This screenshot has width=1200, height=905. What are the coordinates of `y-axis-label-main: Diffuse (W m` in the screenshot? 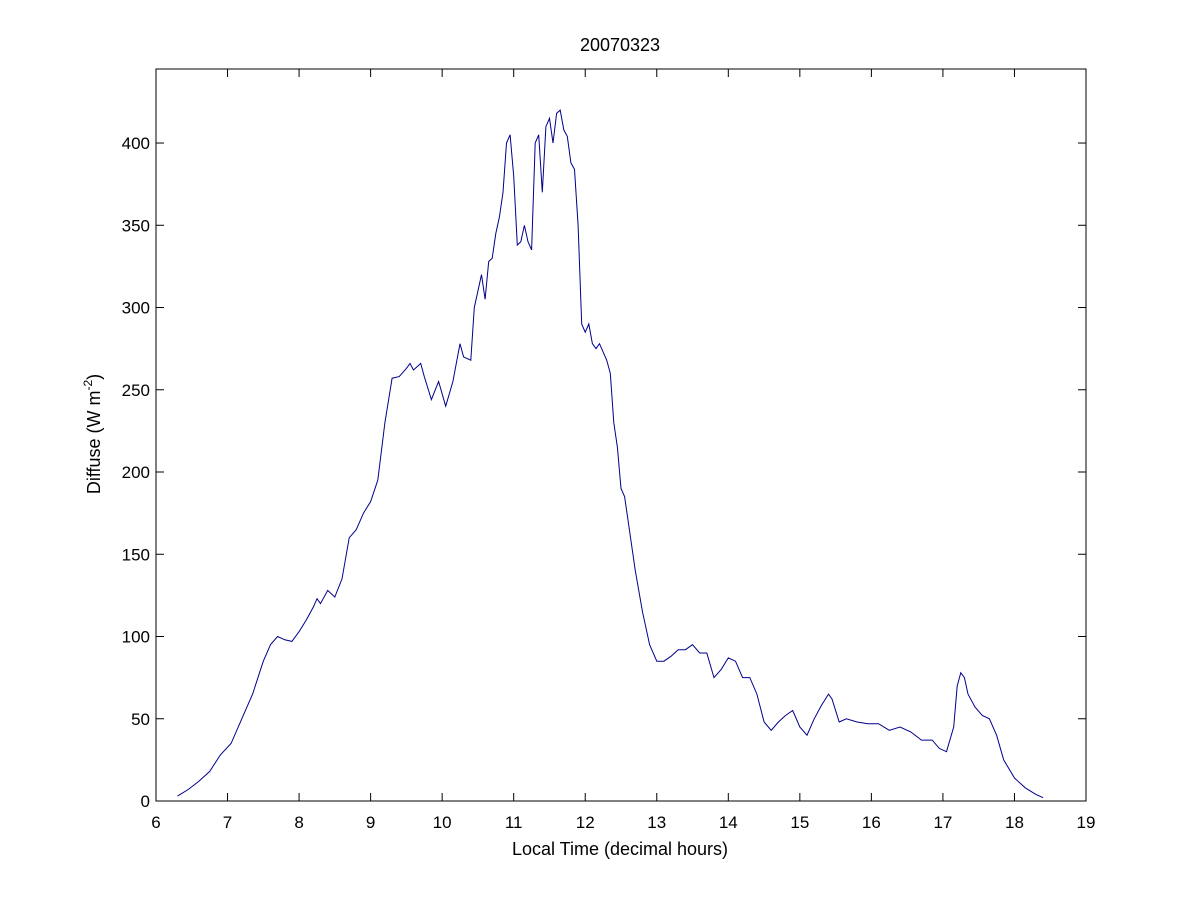 It's located at (94, 442).